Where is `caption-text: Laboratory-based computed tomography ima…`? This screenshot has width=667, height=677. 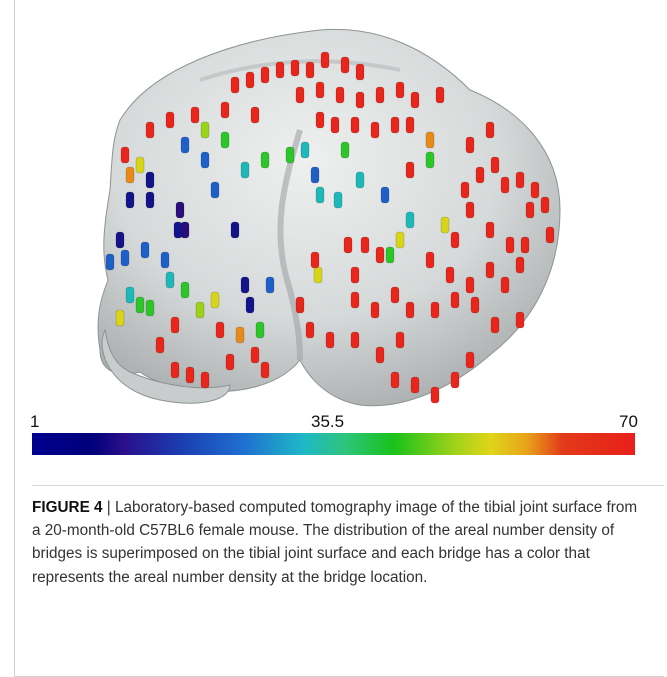 caption-text: Laboratory-based computed tomography ima… is located at coordinates (335, 542).